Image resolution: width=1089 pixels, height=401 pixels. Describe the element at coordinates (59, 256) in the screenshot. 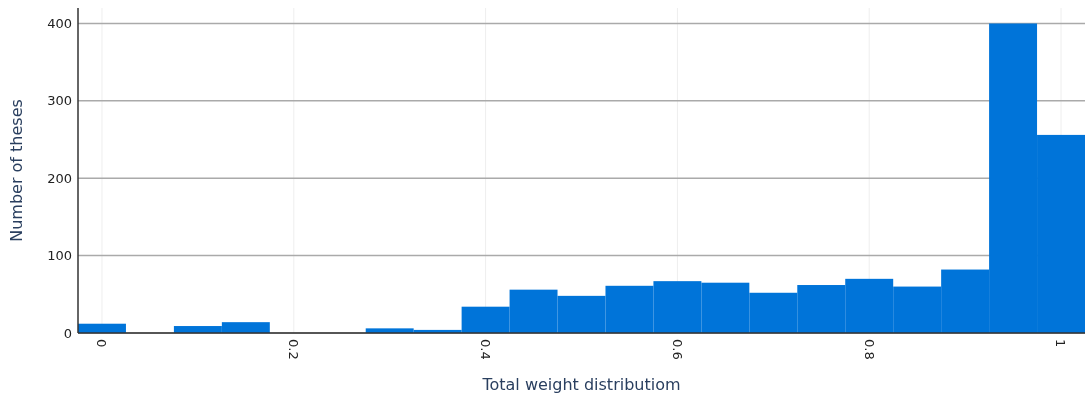

I see `y-tick-label: 100` at that location.